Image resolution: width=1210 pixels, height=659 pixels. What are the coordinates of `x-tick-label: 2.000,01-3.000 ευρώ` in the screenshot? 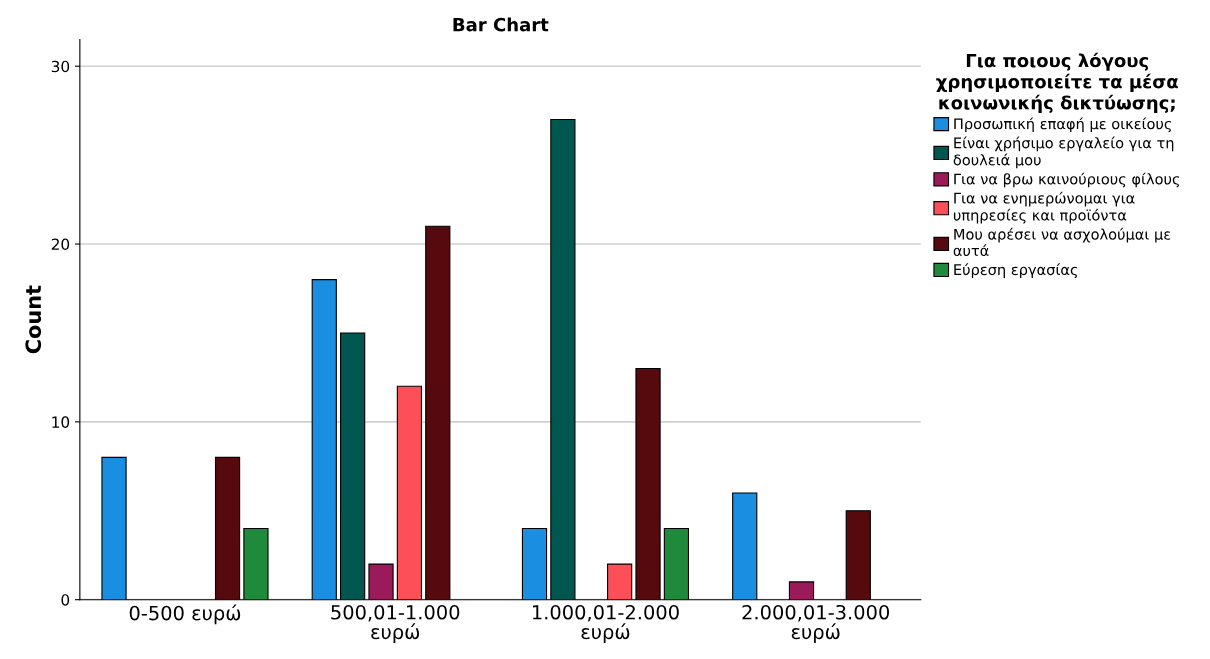 It's located at (816, 623).